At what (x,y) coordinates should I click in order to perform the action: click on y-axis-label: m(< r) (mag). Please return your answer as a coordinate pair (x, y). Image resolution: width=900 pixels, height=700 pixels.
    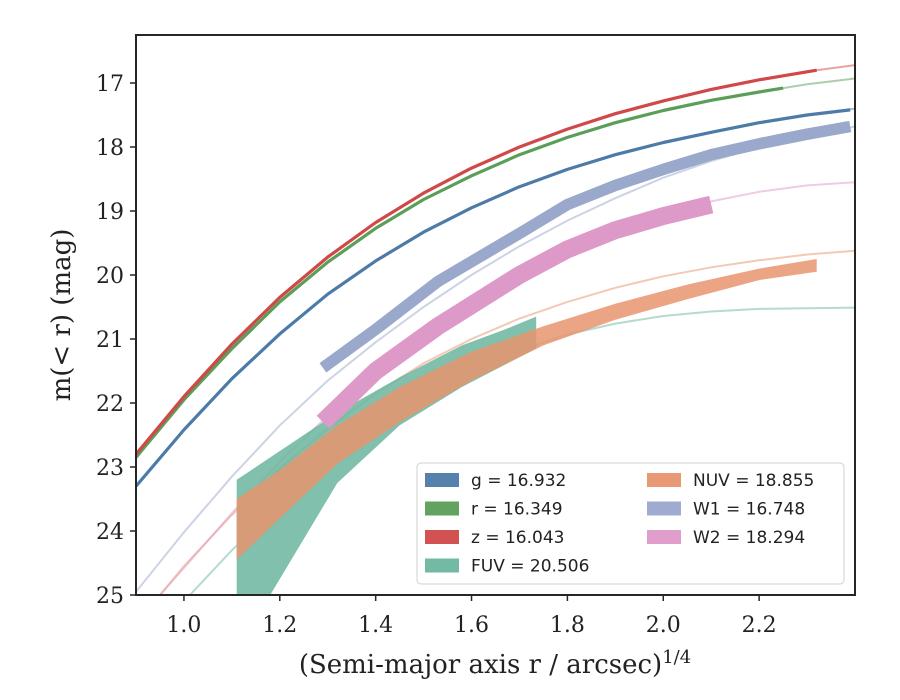
    Looking at the image, I should click on (62, 315).